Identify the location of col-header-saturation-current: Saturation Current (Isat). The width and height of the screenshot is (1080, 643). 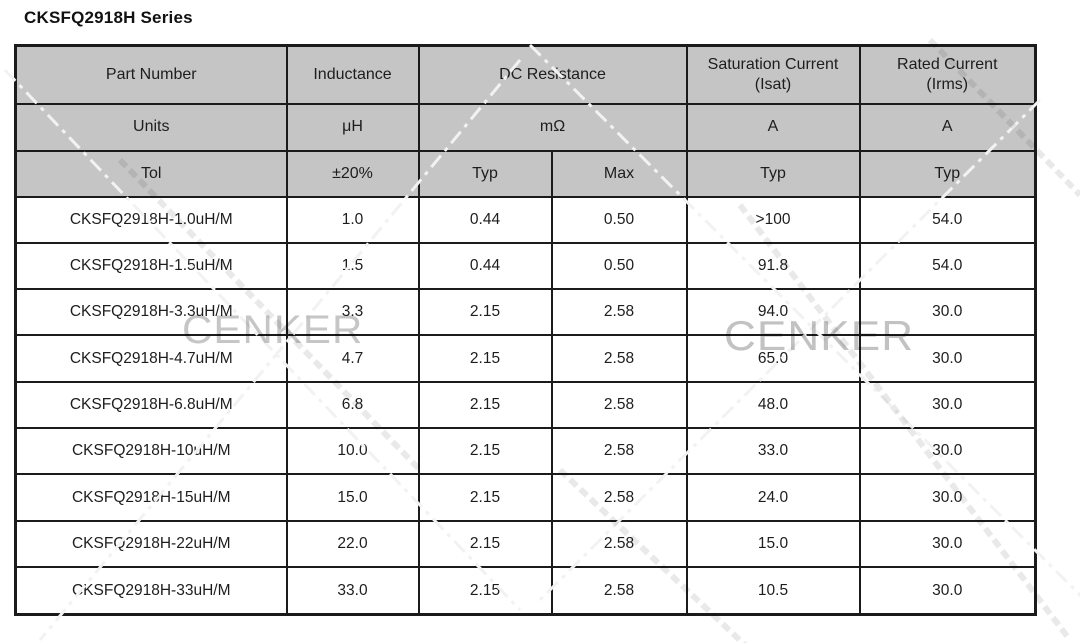
(773, 74).